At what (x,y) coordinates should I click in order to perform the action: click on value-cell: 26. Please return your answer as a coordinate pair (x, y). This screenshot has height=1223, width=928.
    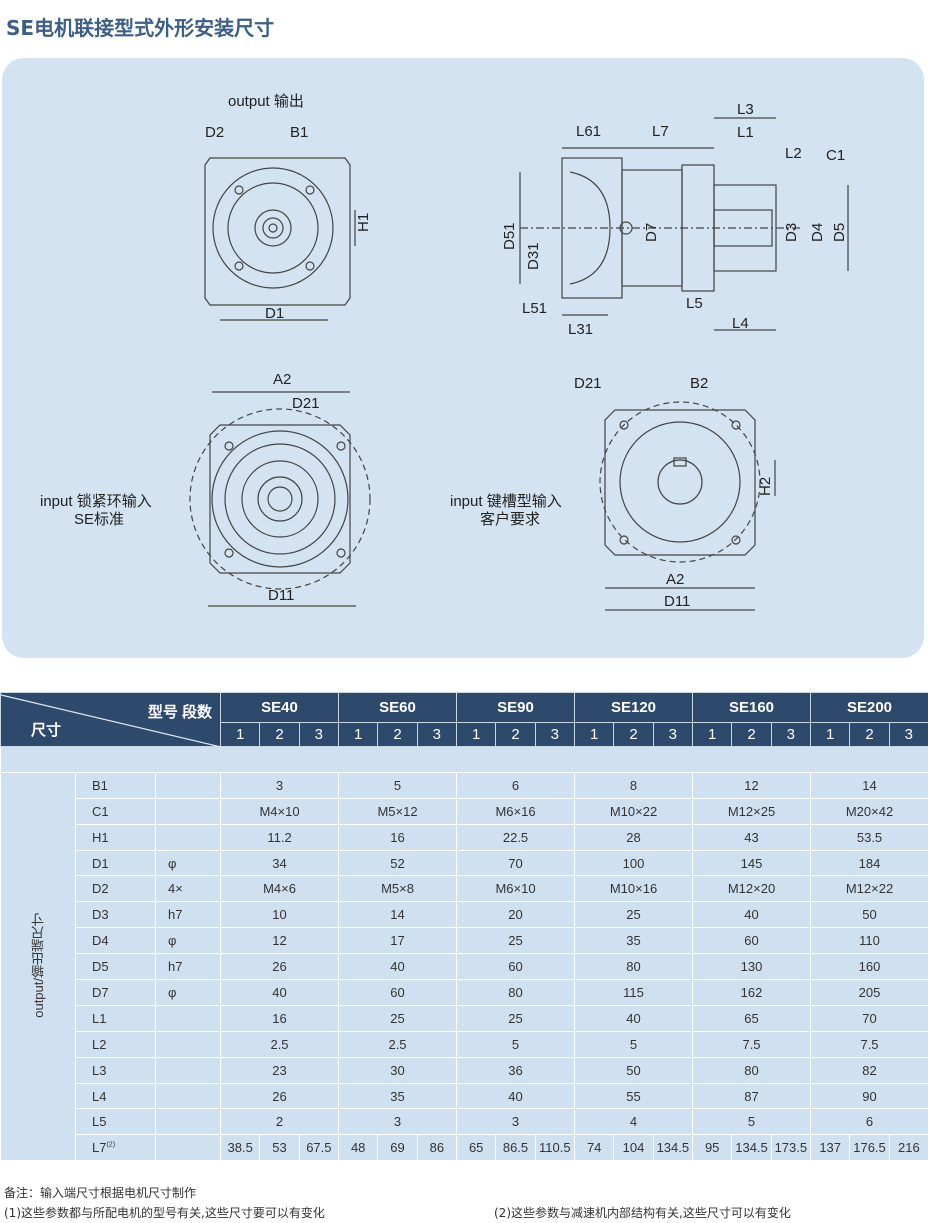
    Looking at the image, I should click on (280, 967).